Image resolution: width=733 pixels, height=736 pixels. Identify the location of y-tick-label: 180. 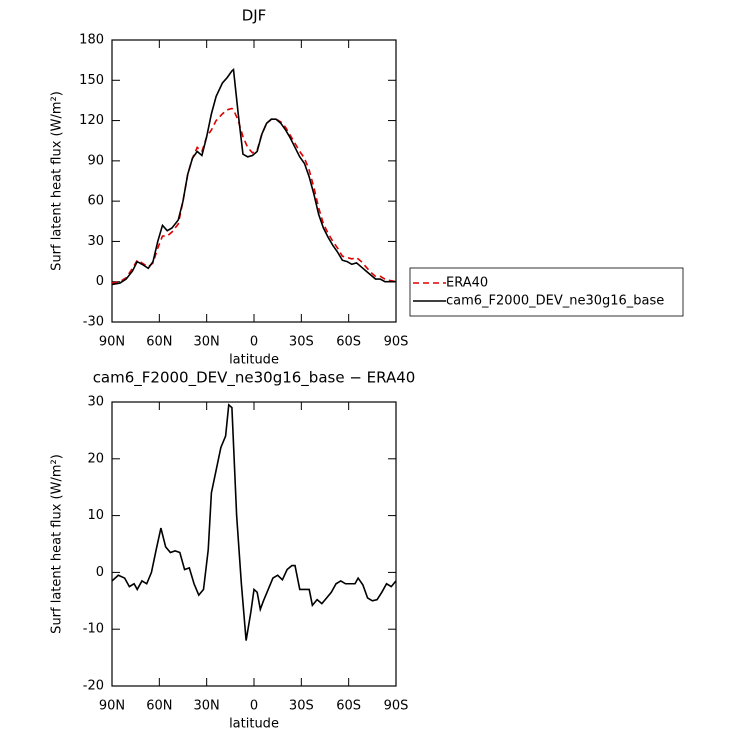
(91, 40).